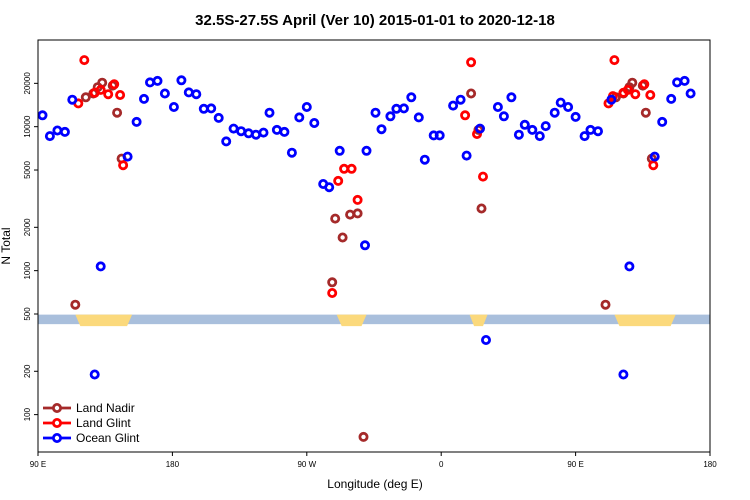  Describe the element at coordinates (27, 314) in the screenshot. I see `y-tick-label: 500` at that location.